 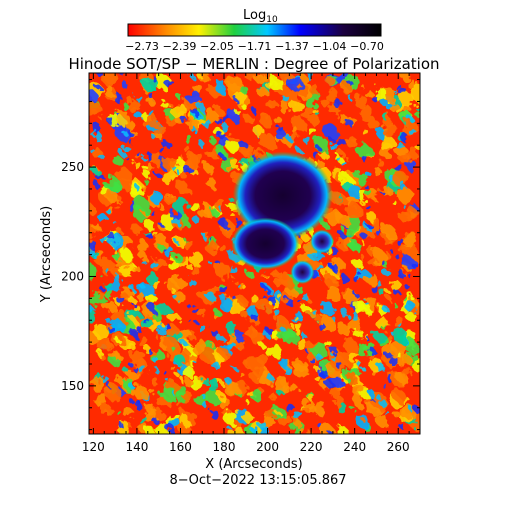 What do you see at coordinates (72, 276) in the screenshot?
I see `y-tick-label: 200` at bounding box center [72, 276].